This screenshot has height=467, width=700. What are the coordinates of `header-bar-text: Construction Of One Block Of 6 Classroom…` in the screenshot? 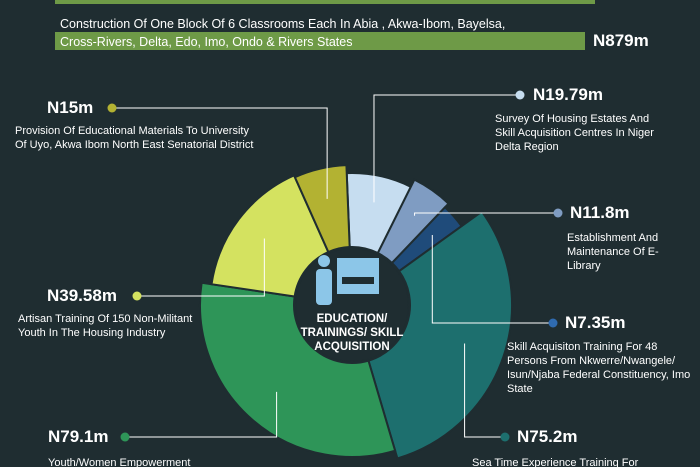 It's located at (283, 24).